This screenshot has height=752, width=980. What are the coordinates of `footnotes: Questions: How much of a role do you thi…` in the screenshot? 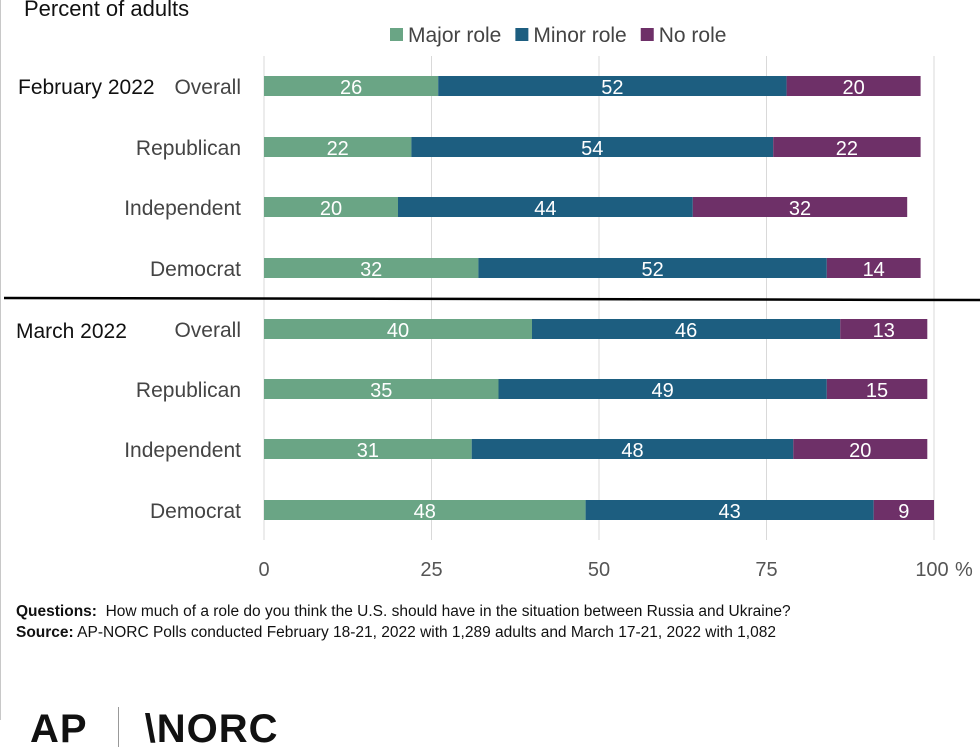 It's located at (403, 622).